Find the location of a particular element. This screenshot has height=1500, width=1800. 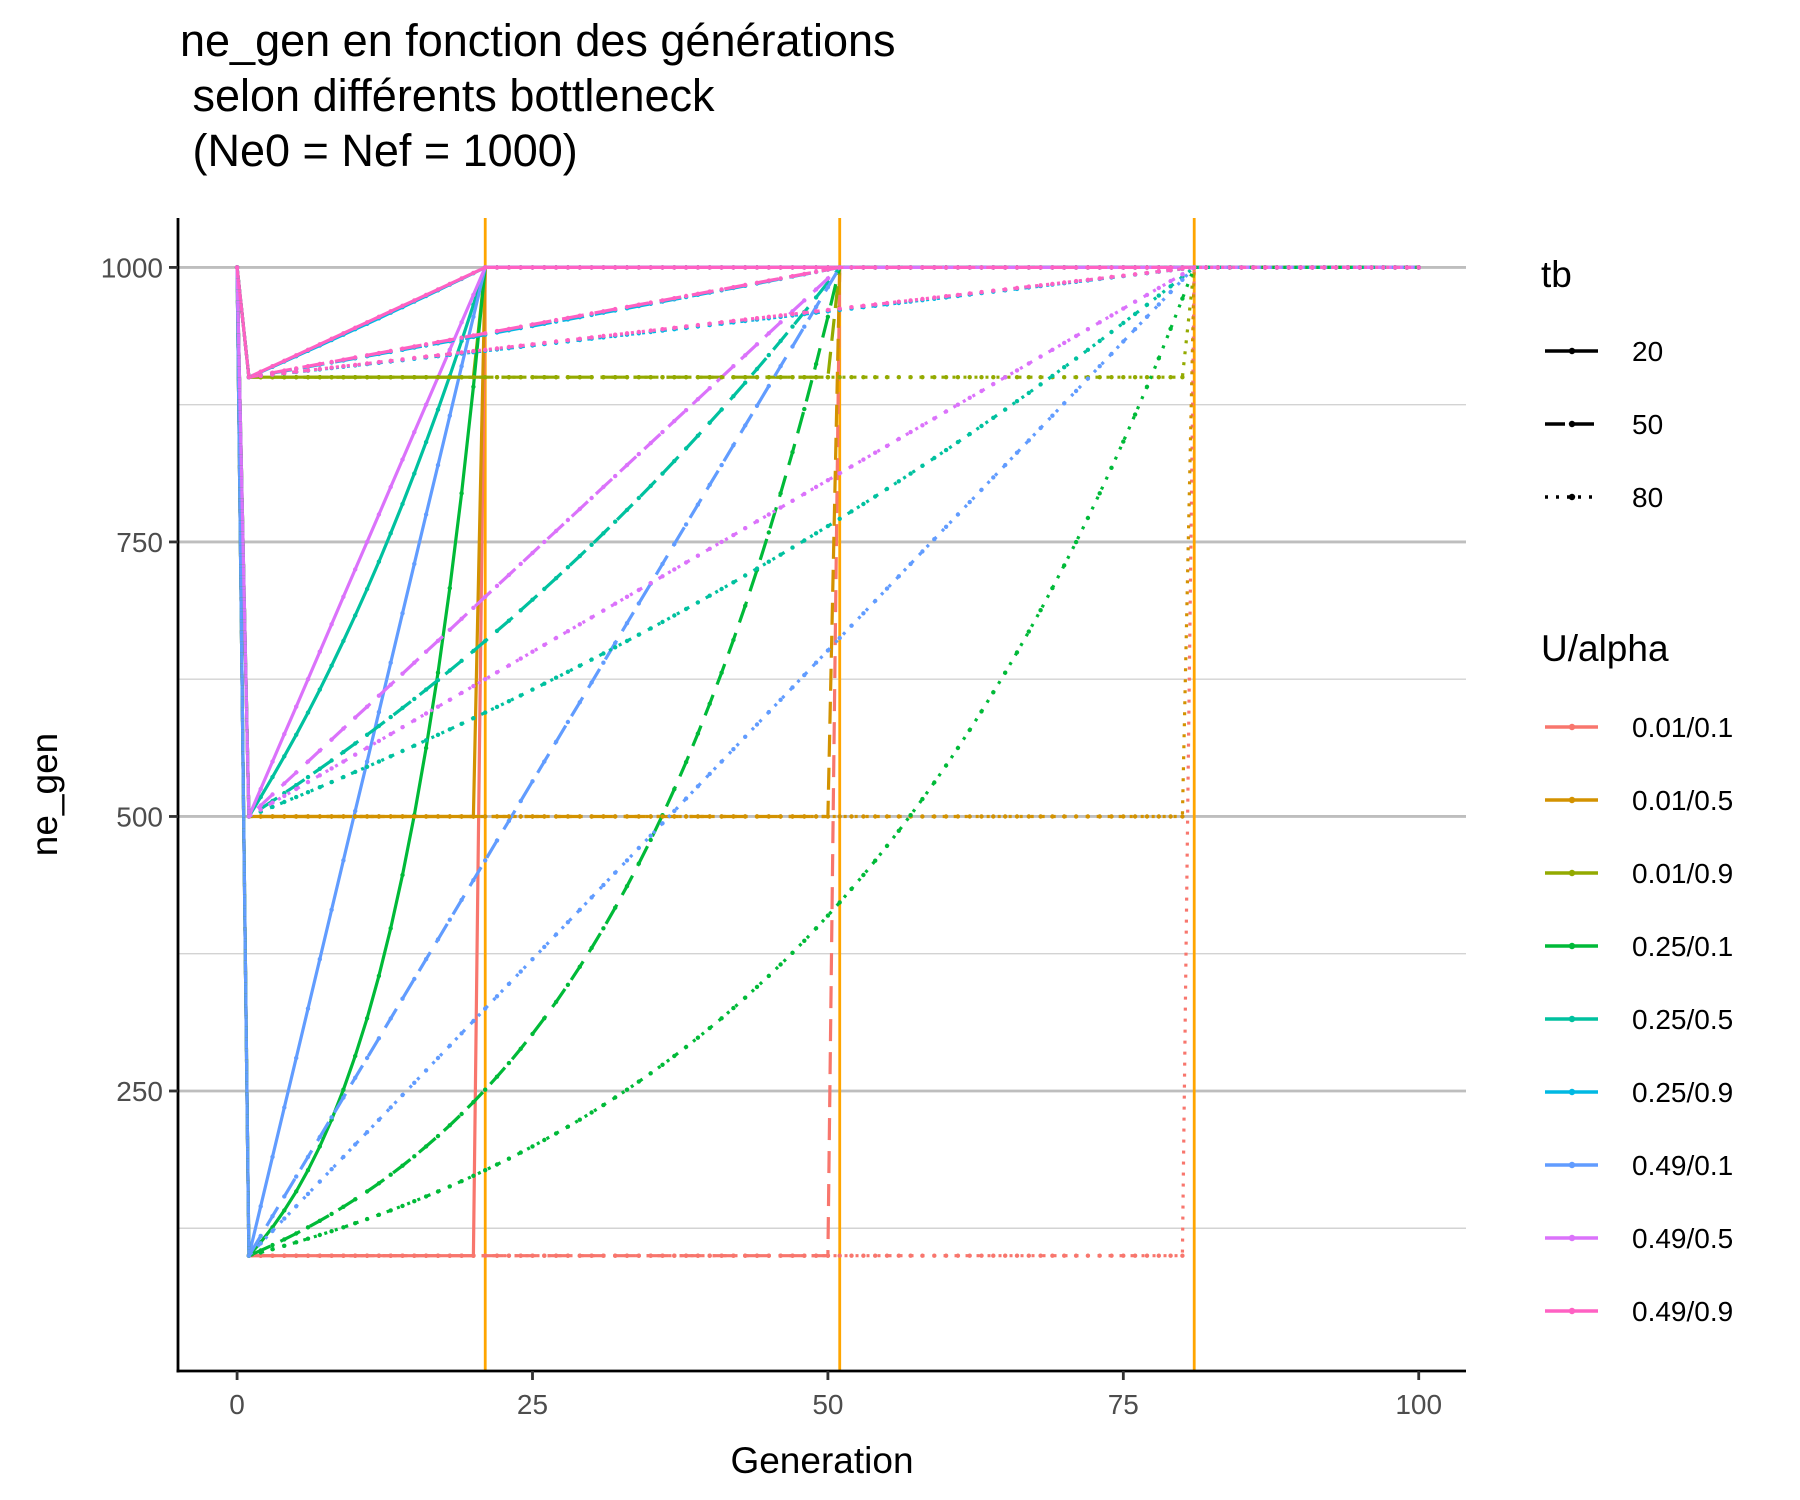

legend-color-label: 0.25/0.9 is located at coordinates (1682, 1092).